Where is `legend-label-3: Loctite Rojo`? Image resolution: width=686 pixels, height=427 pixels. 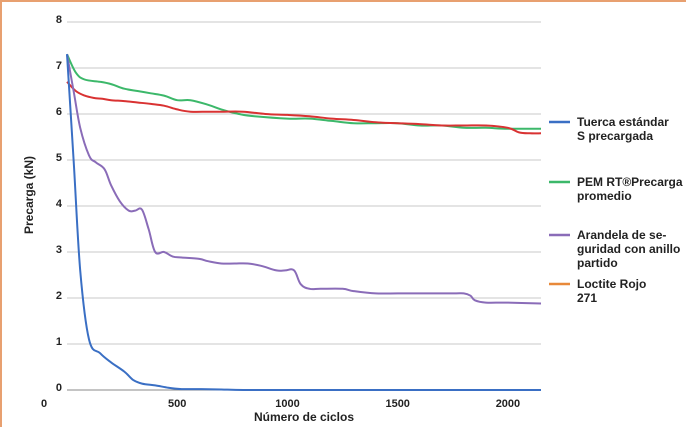 legend-label-3: Loctite Rojo is located at coordinates (611, 284).